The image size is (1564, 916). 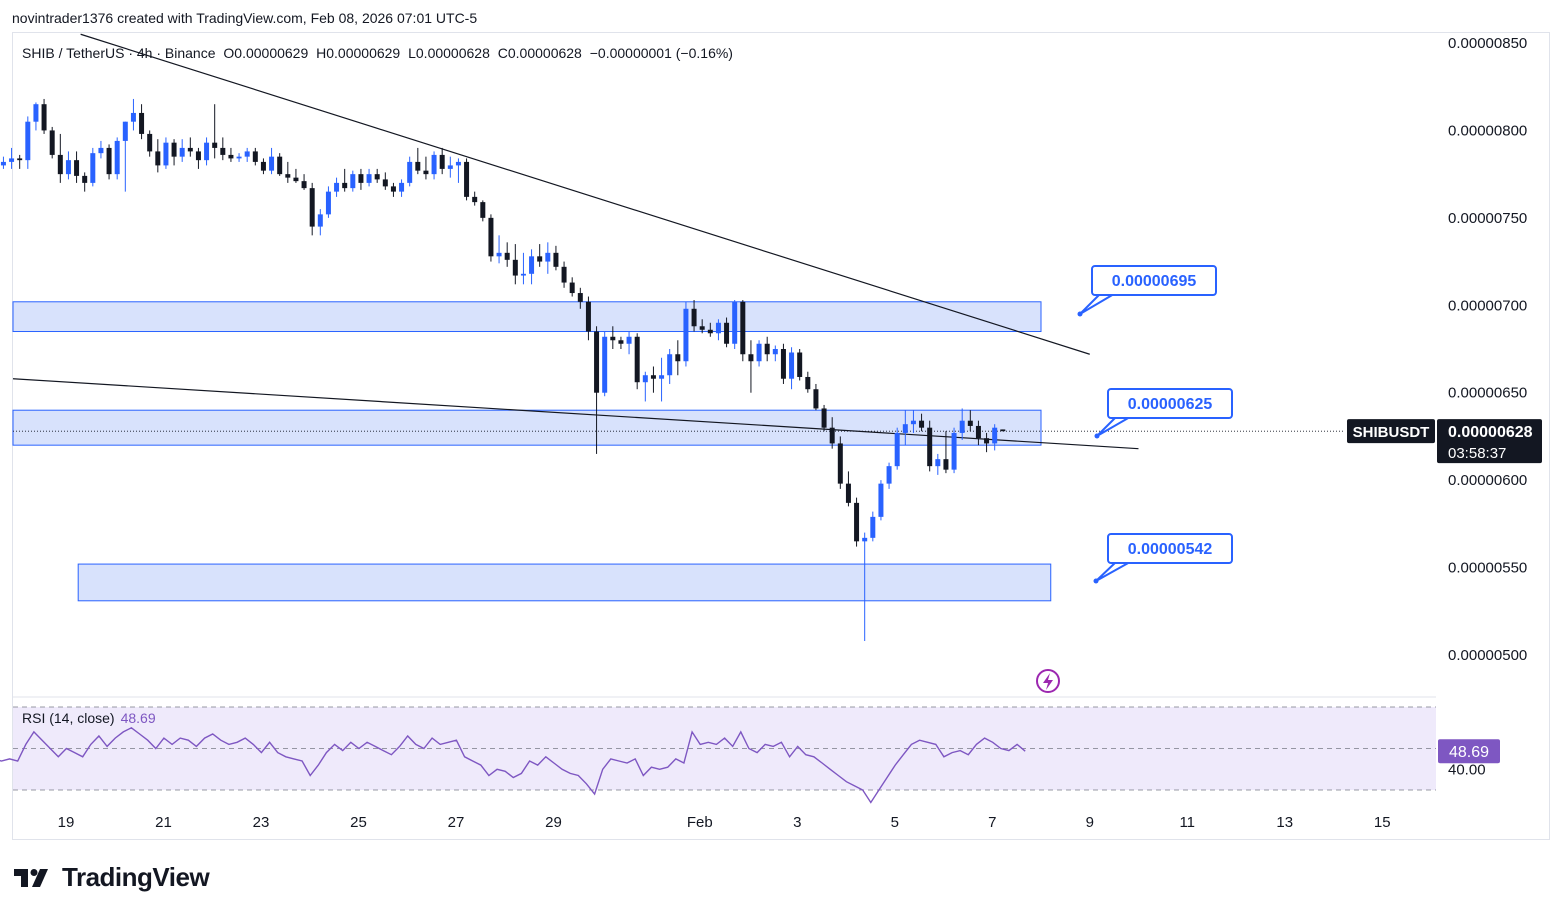 What do you see at coordinates (1048, 681) in the screenshot?
I see `alert-icon` at bounding box center [1048, 681].